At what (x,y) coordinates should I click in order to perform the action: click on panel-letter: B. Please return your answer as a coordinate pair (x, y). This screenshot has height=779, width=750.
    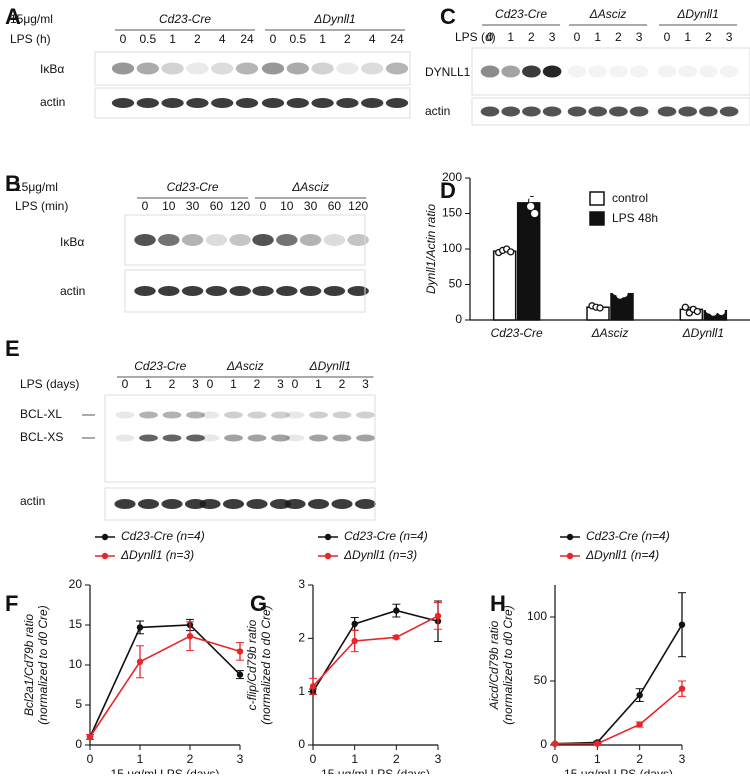
    Looking at the image, I should click on (13, 183).